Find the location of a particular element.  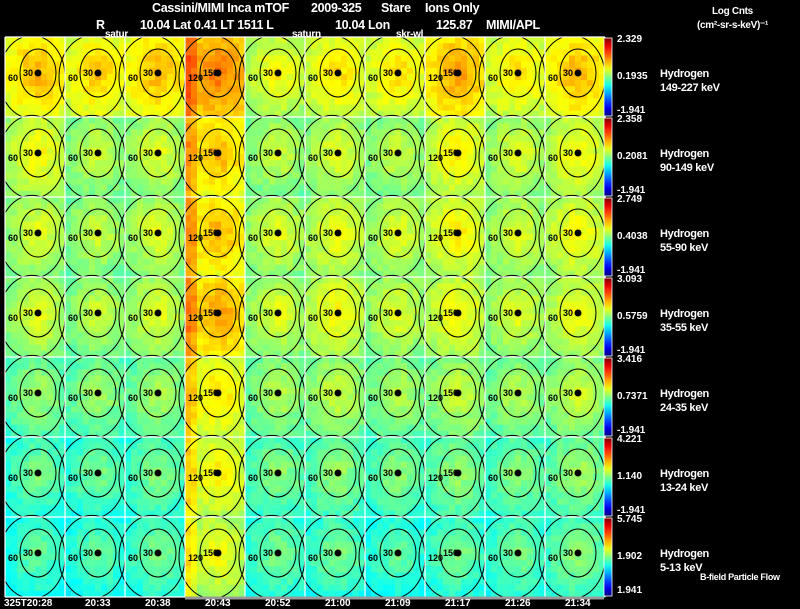

contour-label: 30 is located at coordinates (148, 73).